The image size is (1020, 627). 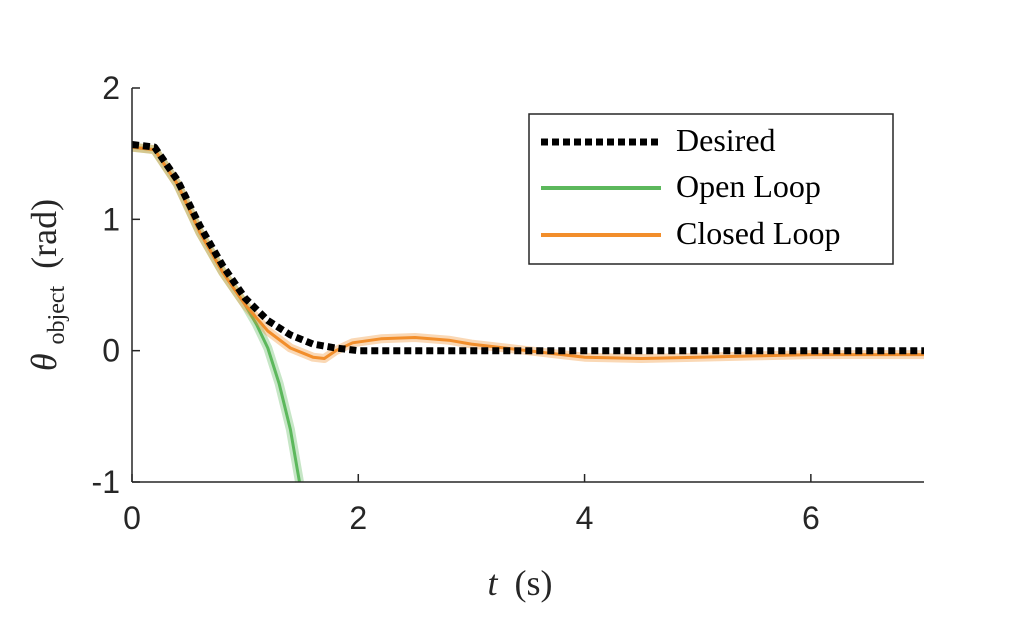 I want to click on x-tick-label: 2, so click(x=358, y=518).